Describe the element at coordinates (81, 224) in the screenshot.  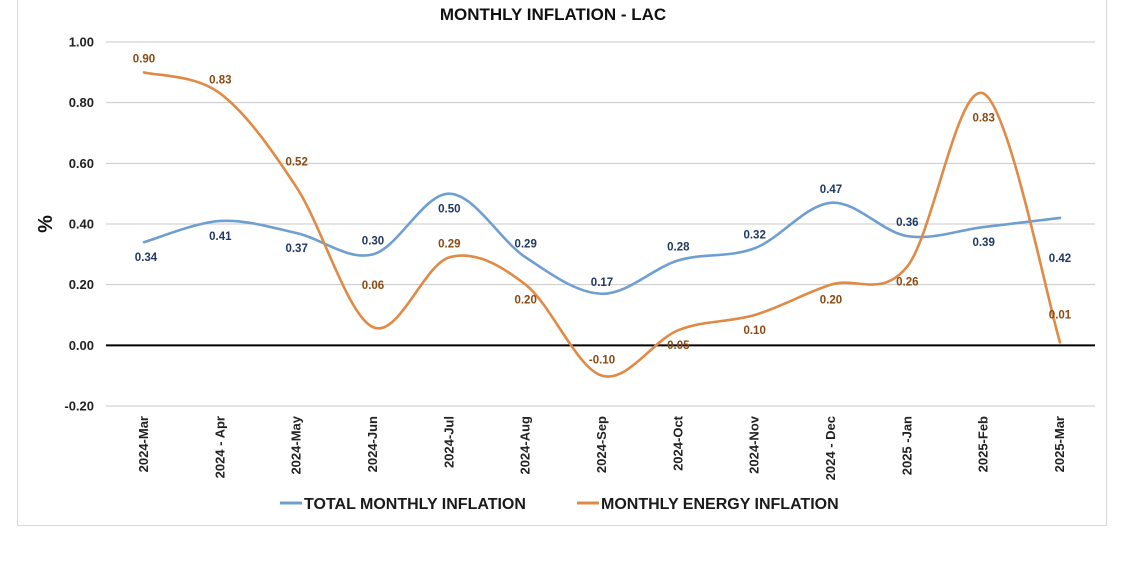
I see `y-tick-label: 0.40` at that location.